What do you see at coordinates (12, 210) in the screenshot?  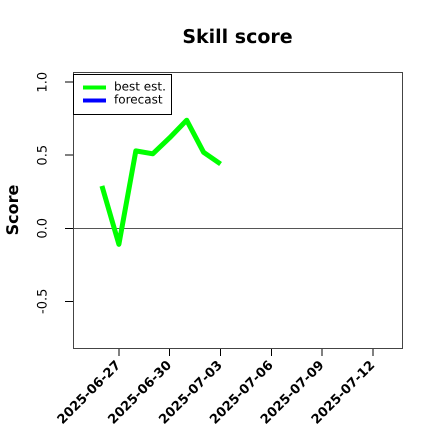 I see `y-axis-title: Score` at bounding box center [12, 210].